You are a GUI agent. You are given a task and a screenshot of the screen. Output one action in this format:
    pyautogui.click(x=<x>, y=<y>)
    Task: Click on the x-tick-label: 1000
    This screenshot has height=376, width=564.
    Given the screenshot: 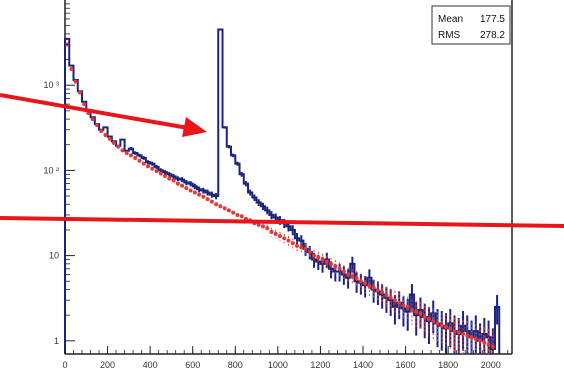 What is the action you would take?
    pyautogui.click(x=278, y=365)
    